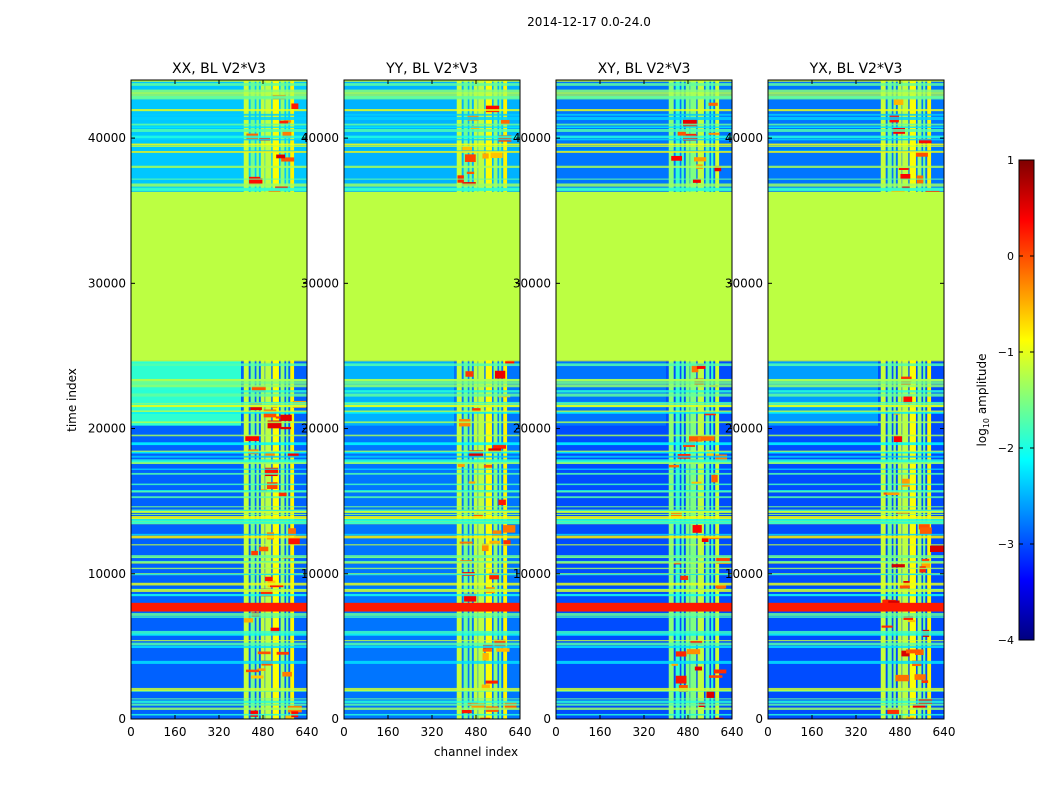  What do you see at coordinates (759, 719) in the screenshot?
I see `y-tick-label: 0` at bounding box center [759, 719].